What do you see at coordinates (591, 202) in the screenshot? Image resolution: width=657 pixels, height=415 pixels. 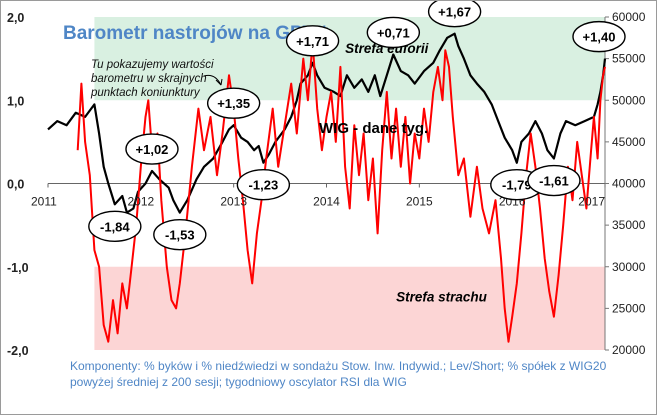 I see `x-tick-label: 2017` at bounding box center [591, 202].